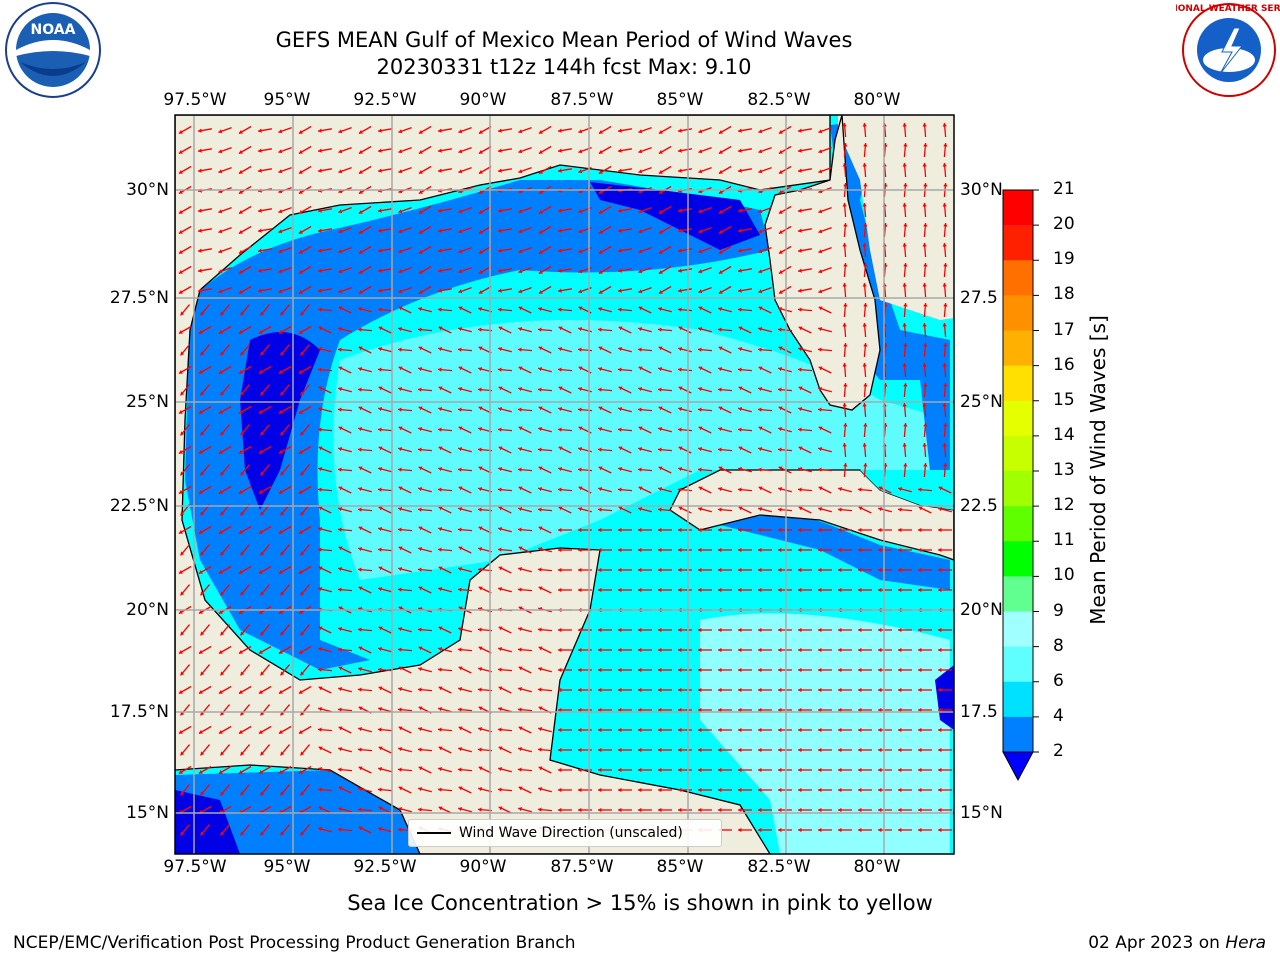 Image resolution: width=1280 pixels, height=960 pixels. What do you see at coordinates (877, 100) in the screenshot?
I see `lon-label-top: 80°W` at bounding box center [877, 100].